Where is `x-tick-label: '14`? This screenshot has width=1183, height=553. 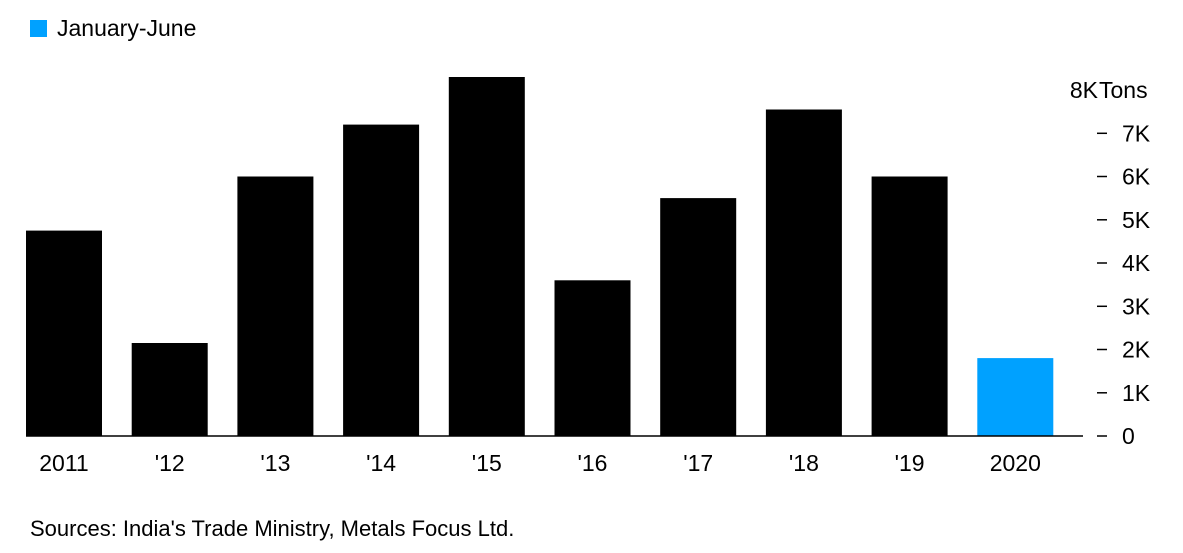 x-tick-label: '14 is located at coordinates (381, 463).